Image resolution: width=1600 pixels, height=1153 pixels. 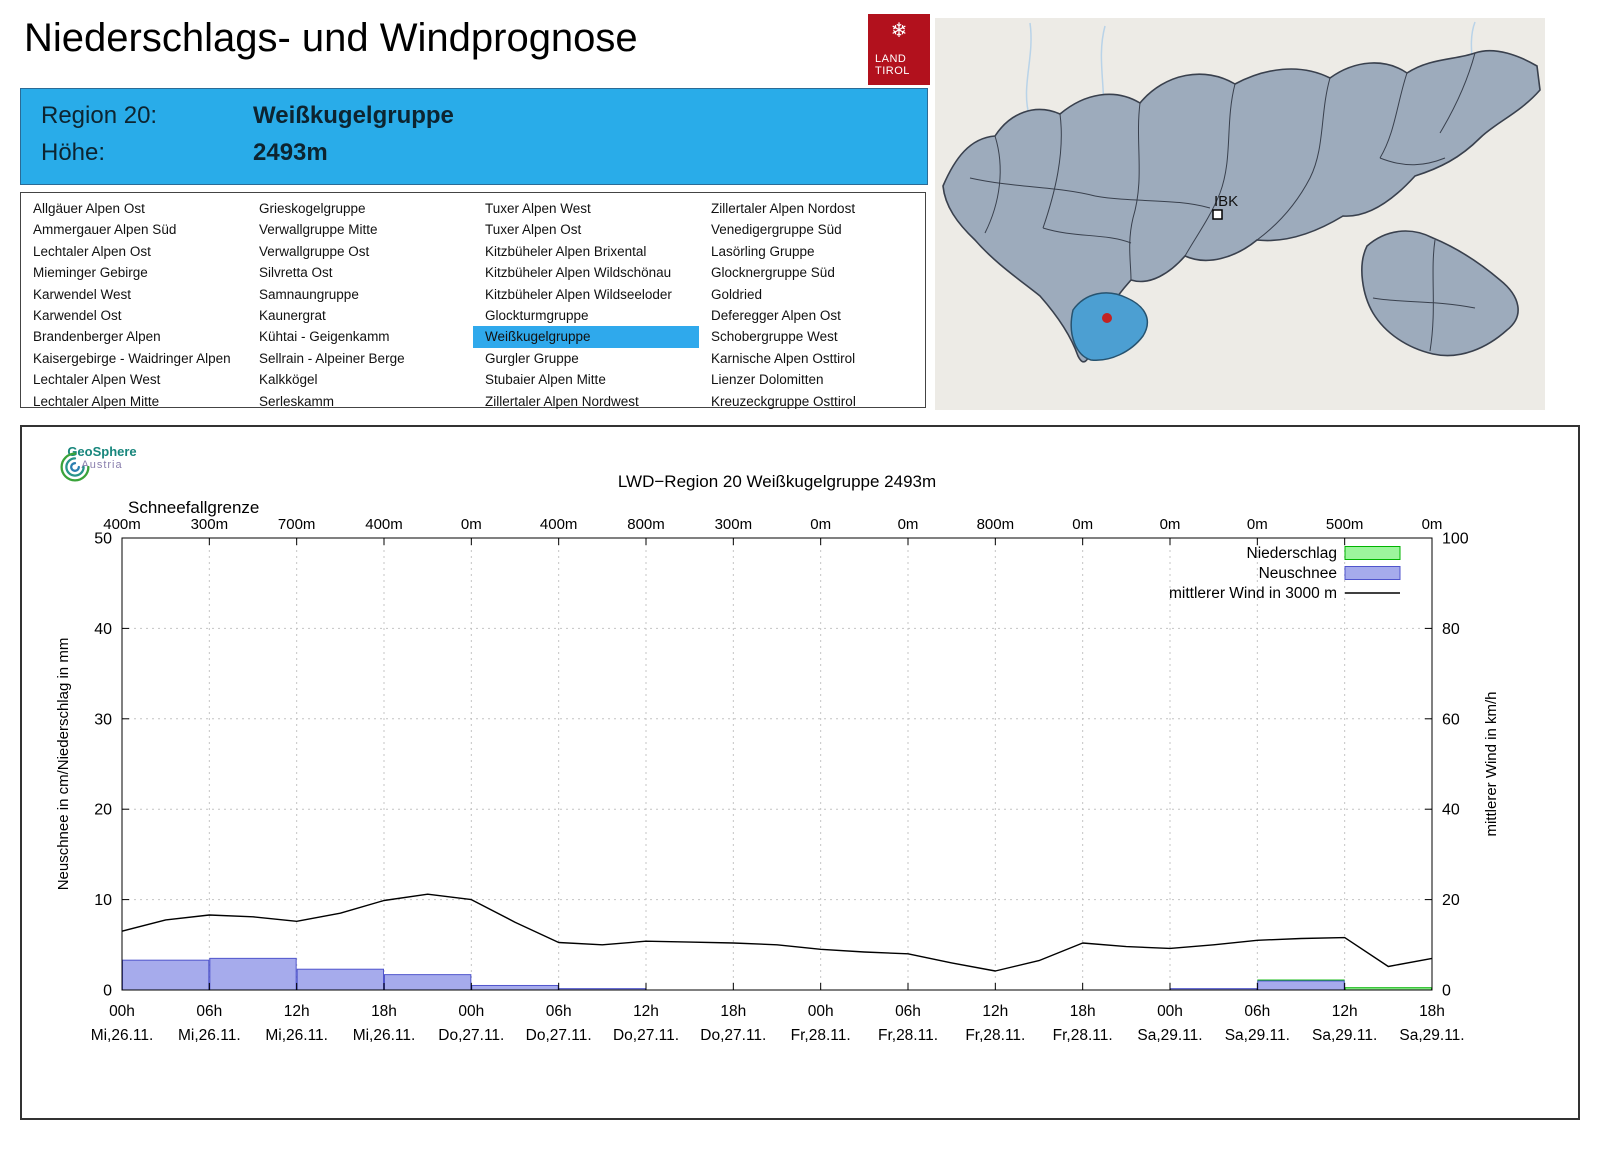 I want to click on svg-text: Do,27.11., so click(x=471, y=1035).